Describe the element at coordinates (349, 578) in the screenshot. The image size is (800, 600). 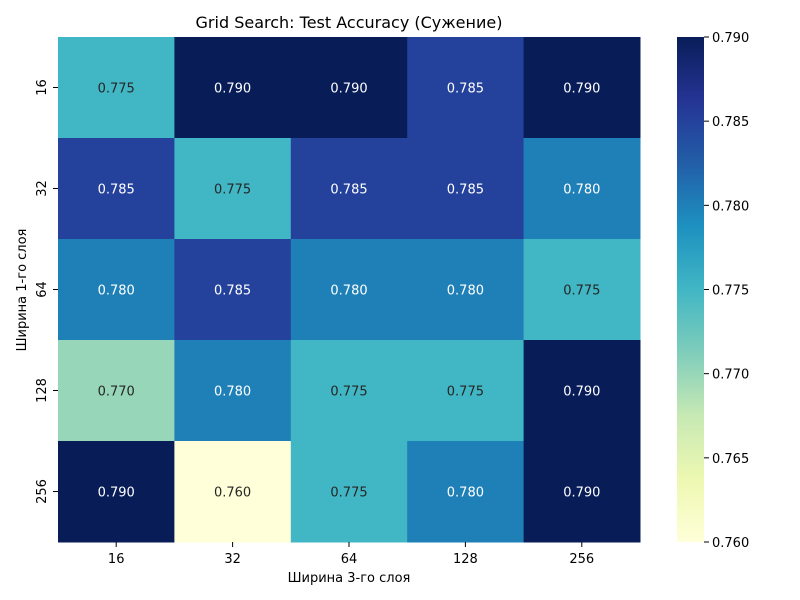
I see `x-axis-label: Ширина 3-го слоя` at that location.